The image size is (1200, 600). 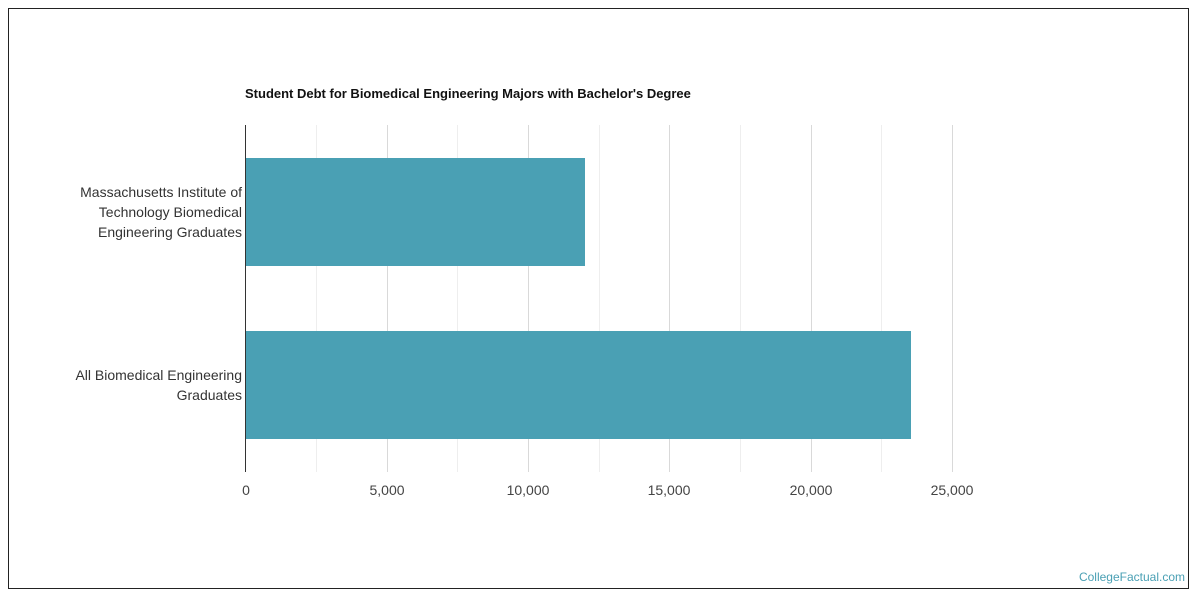 What do you see at coordinates (170, 212) in the screenshot?
I see `category-label-line: Technology Biomedical` at bounding box center [170, 212].